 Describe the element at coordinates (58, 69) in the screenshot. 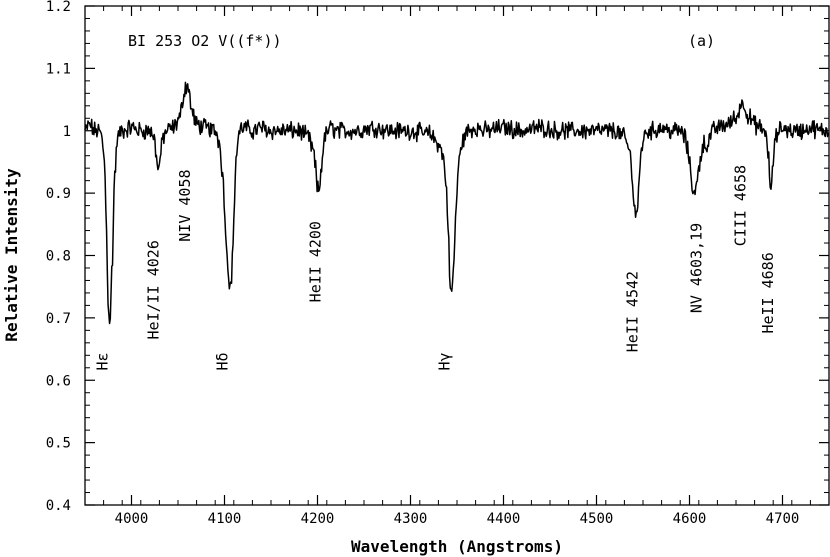

I see `y-tick-label: 1.1` at that location.